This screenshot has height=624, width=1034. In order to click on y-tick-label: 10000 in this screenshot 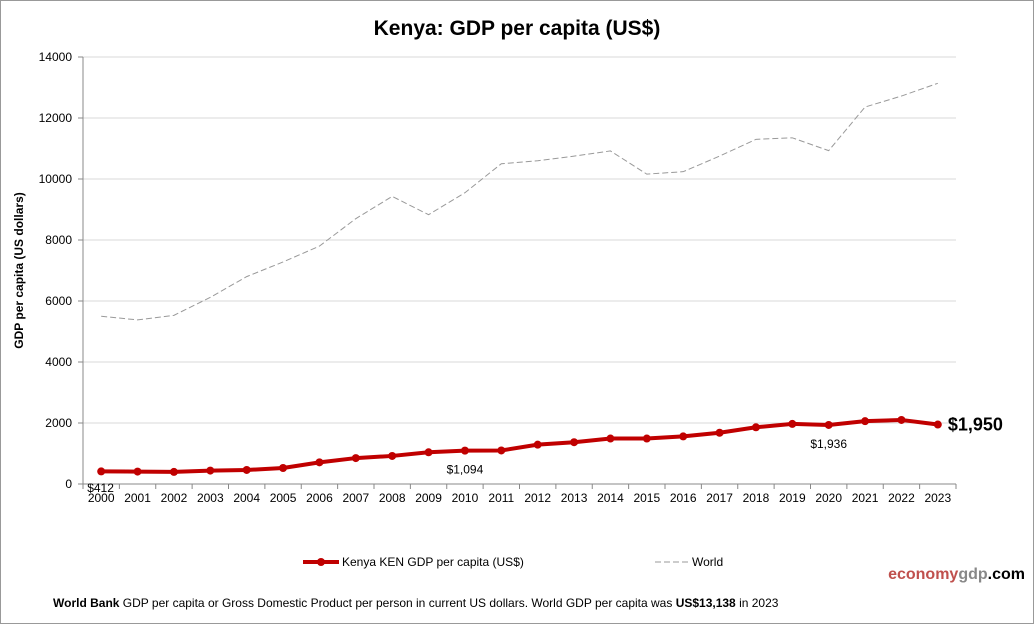, I will do `click(56, 179)`.